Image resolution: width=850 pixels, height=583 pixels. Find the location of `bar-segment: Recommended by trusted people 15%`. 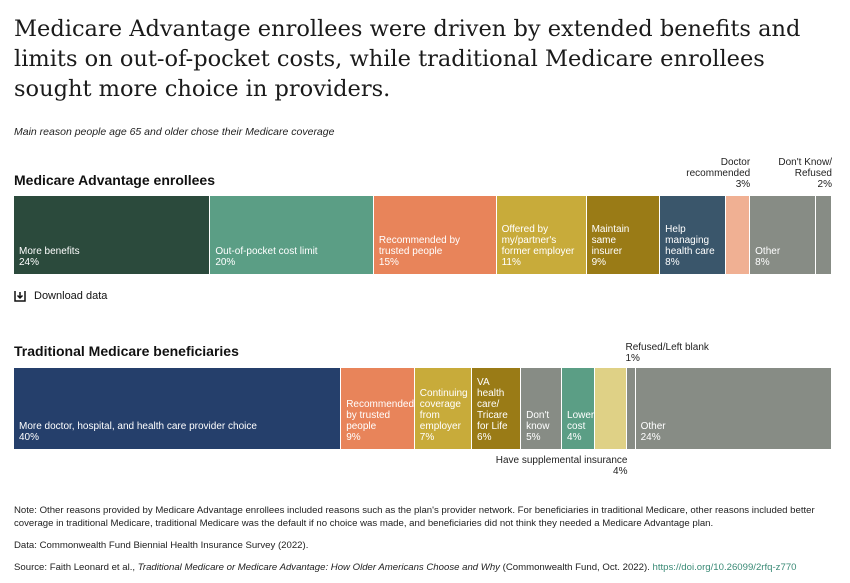

bar-segment: Recommended by trusted people 15% is located at coordinates (435, 235).